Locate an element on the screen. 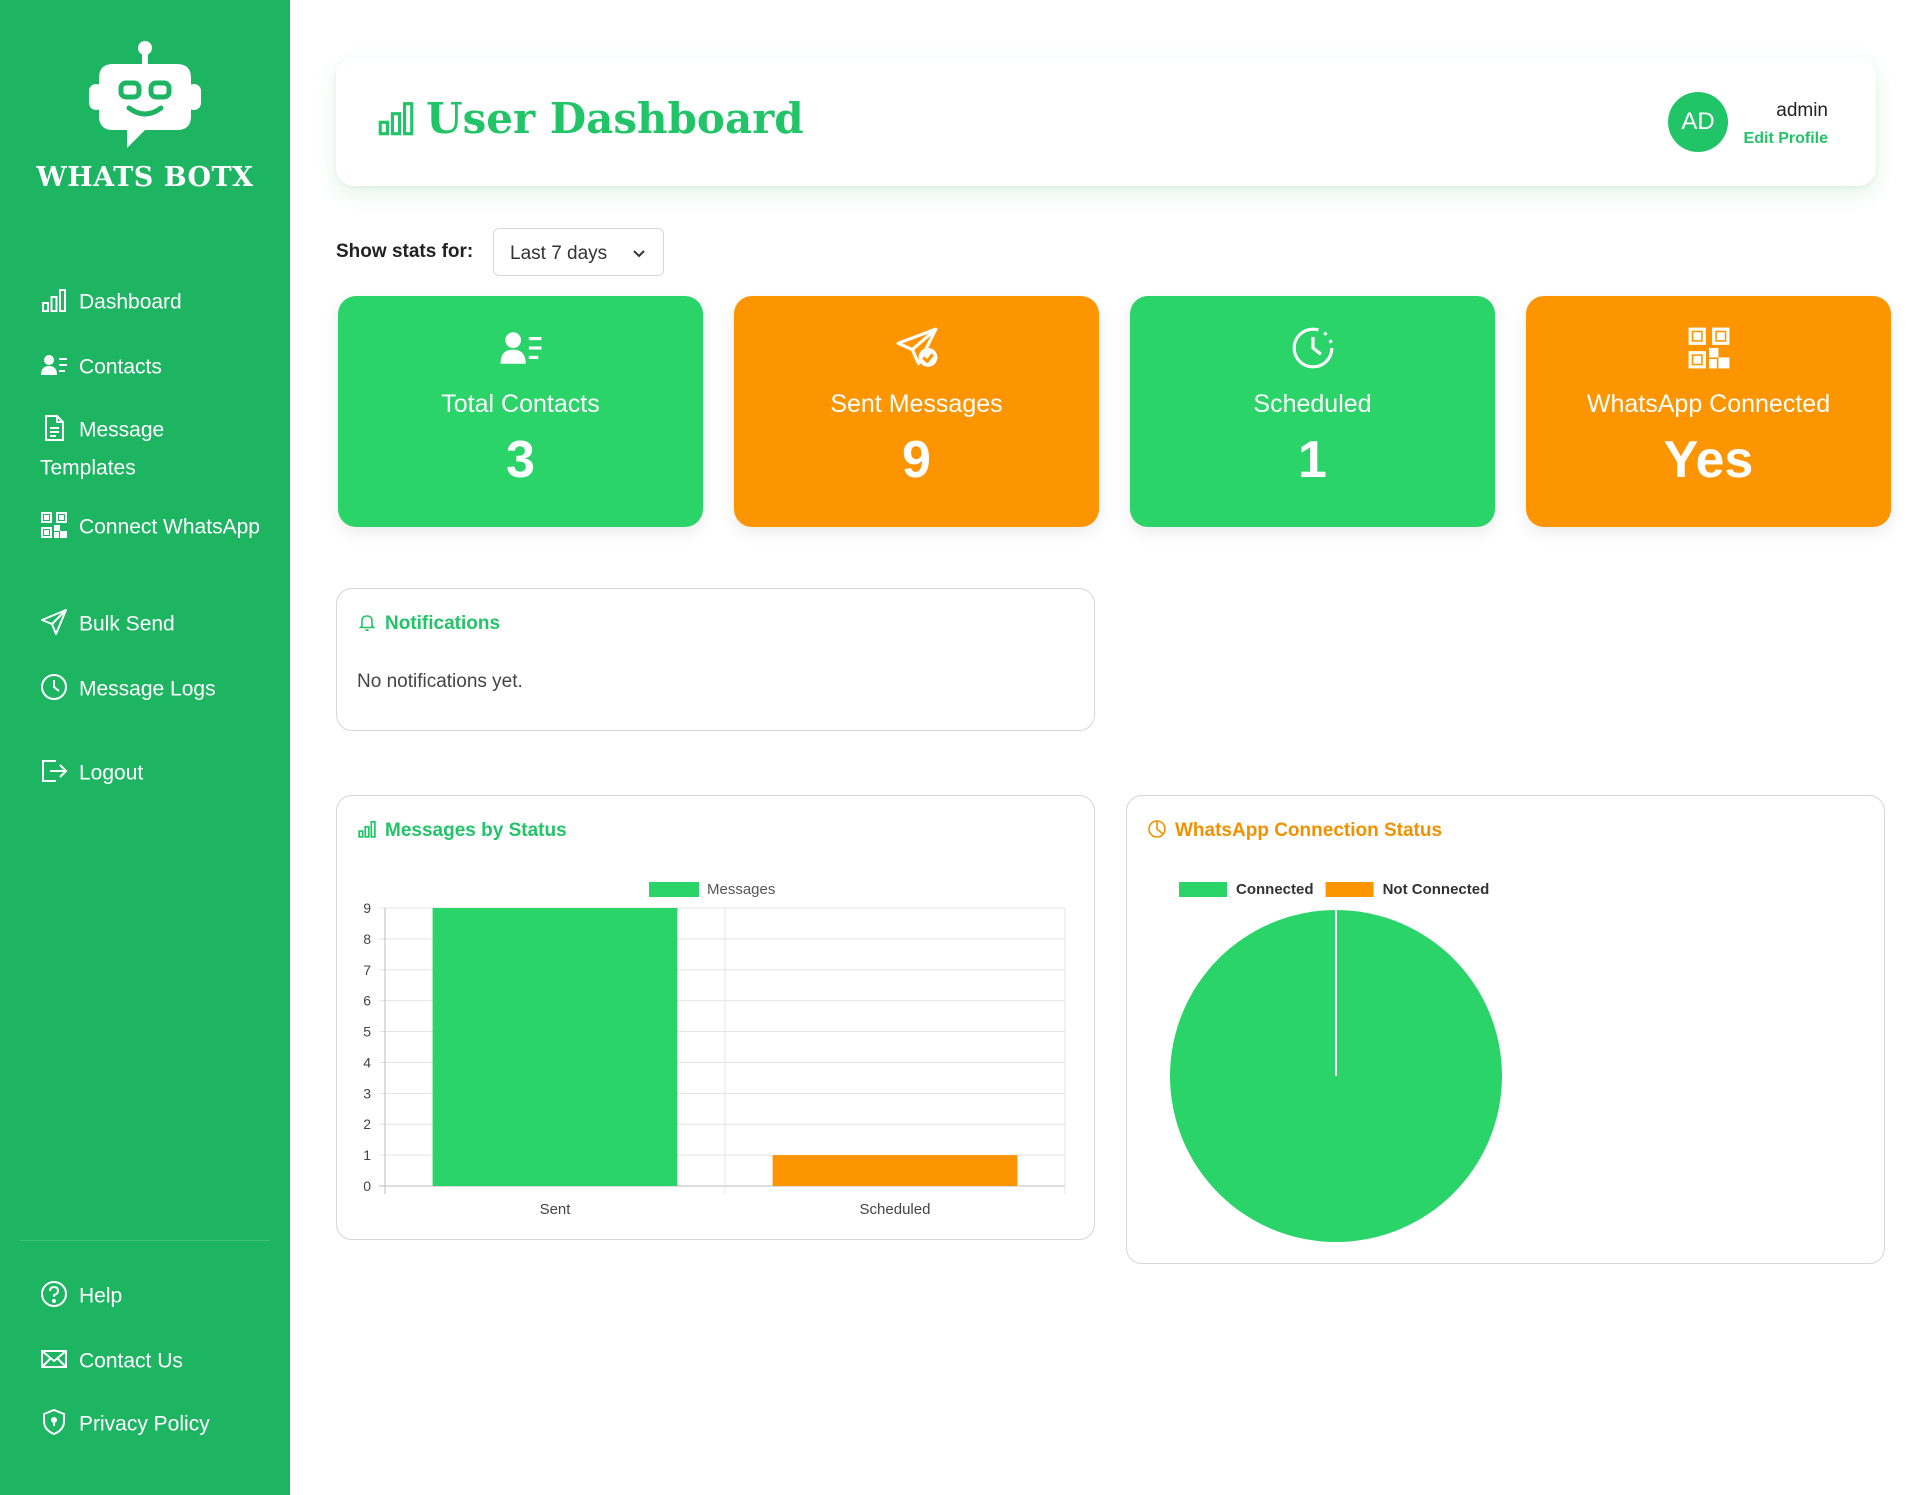 The image size is (1920, 1495). sidebar-item-label: Connect WhatsApp is located at coordinates (169, 527).